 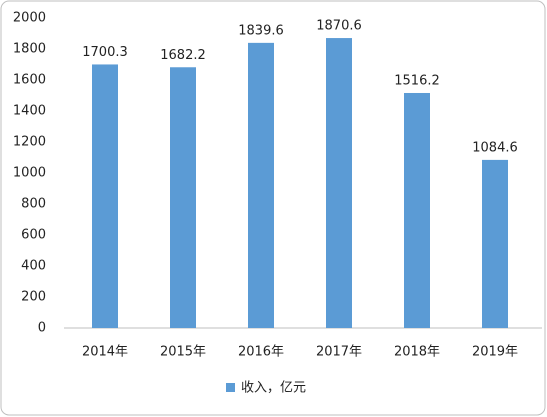 What do you see at coordinates (33, 204) in the screenshot?
I see `y-tick-label: 800` at bounding box center [33, 204].